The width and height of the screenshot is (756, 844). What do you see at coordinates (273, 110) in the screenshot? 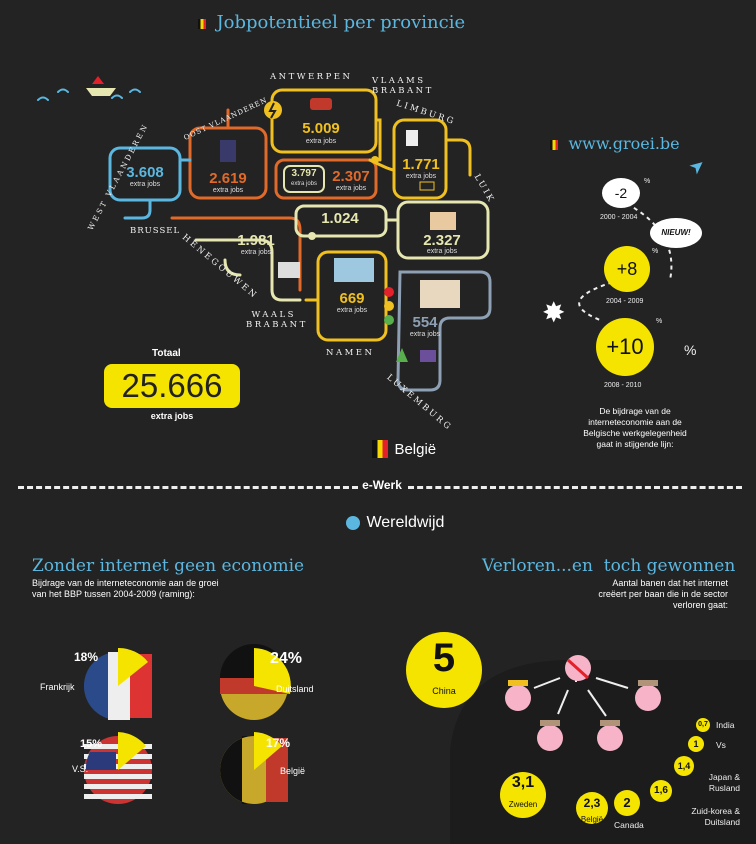
I see `lightning-icon` at bounding box center [273, 110].